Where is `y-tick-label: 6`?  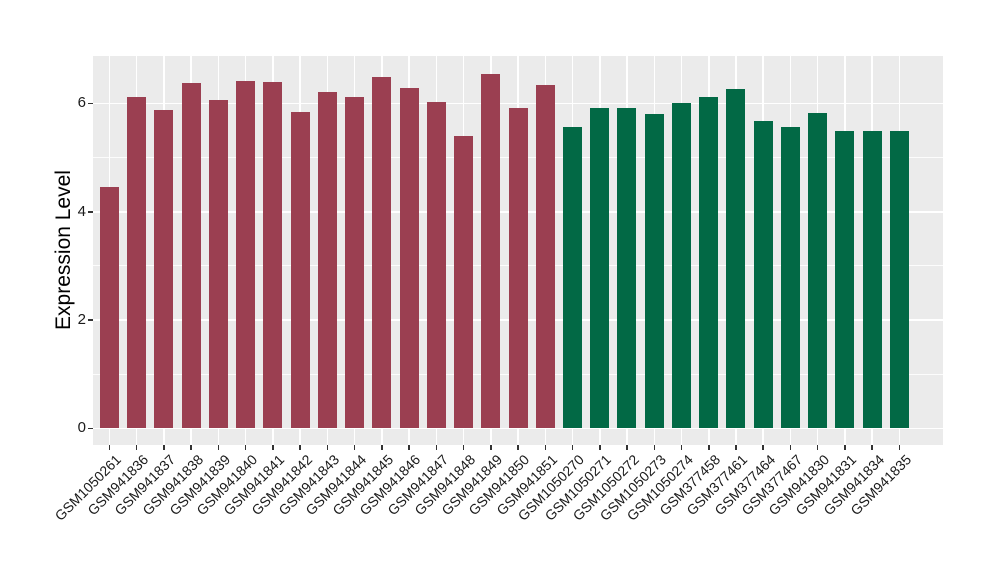
y-tick-label: 6 is located at coordinates (81, 103).